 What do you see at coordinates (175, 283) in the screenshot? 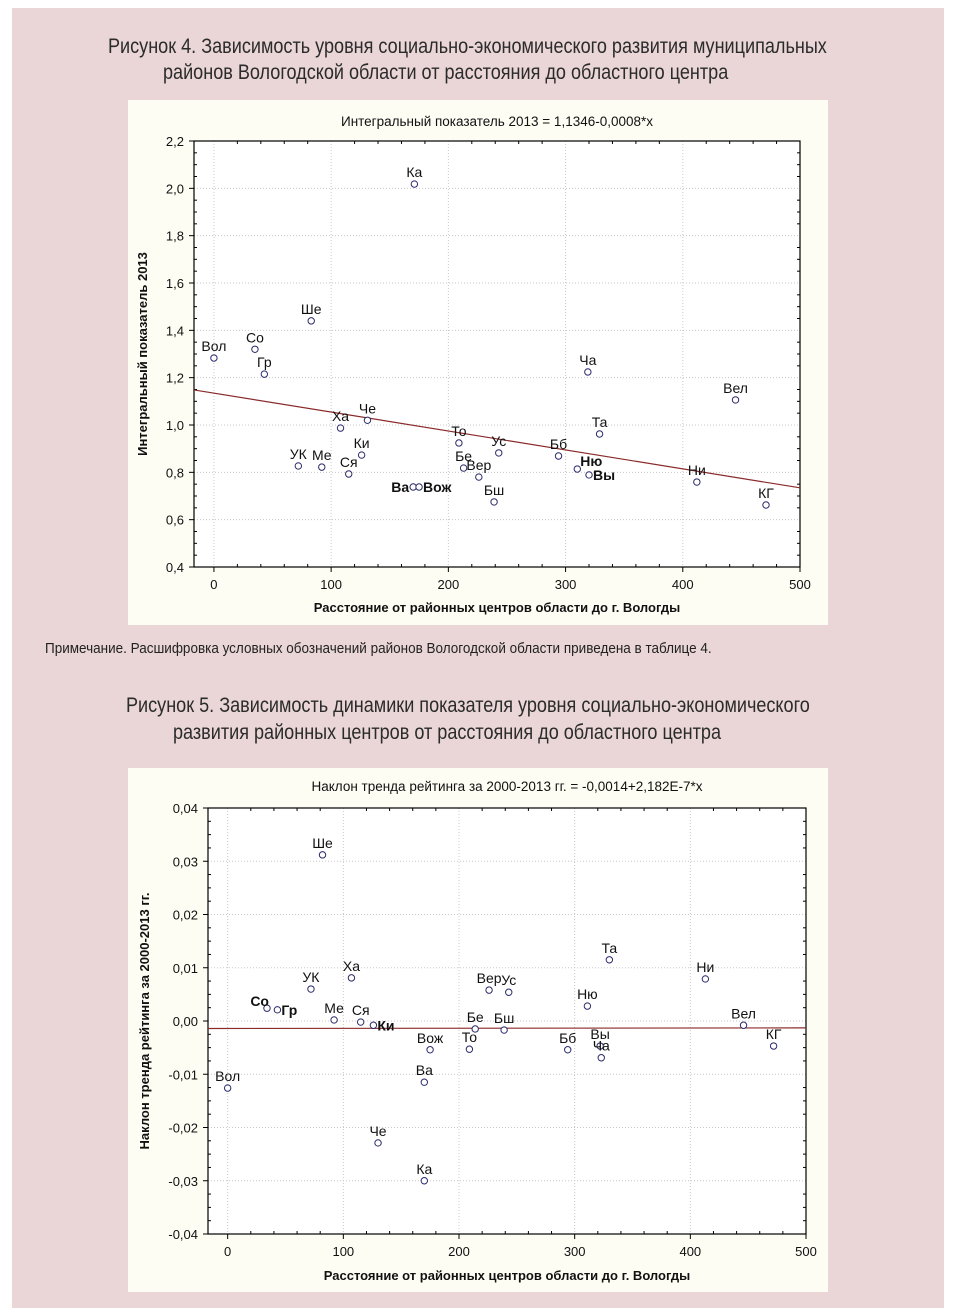
I see `y-tick-label: 1,6` at bounding box center [175, 283].